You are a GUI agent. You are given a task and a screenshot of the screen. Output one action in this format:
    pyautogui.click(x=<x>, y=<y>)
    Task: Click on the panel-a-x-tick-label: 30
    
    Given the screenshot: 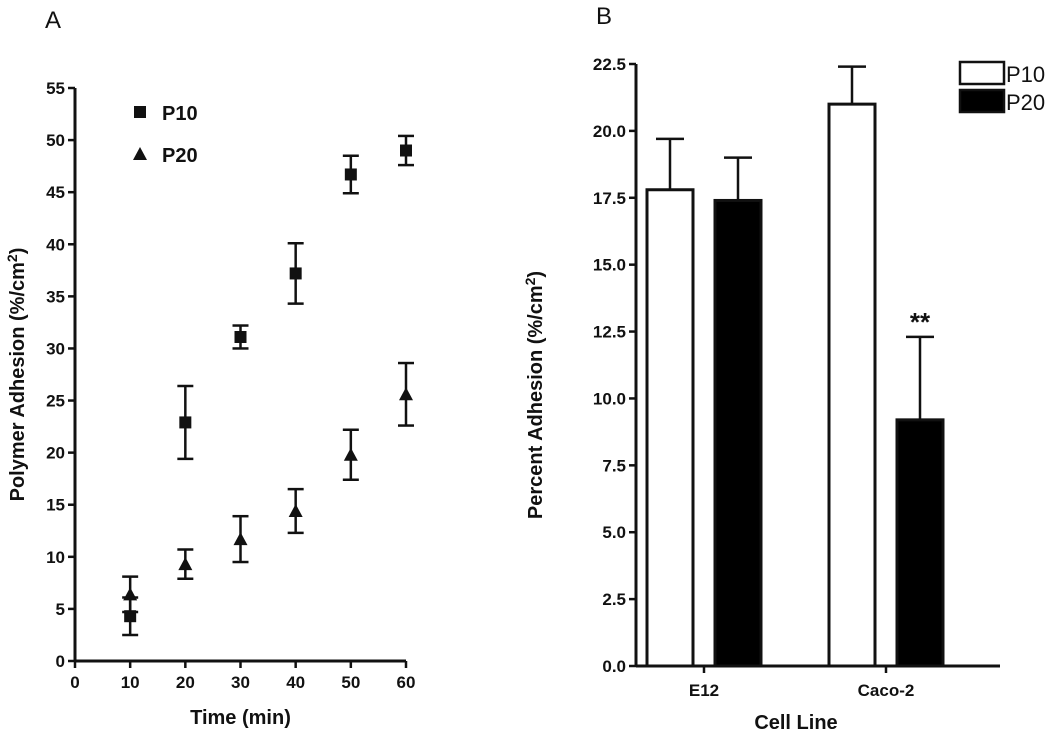 What is the action you would take?
    pyautogui.click(x=240, y=682)
    